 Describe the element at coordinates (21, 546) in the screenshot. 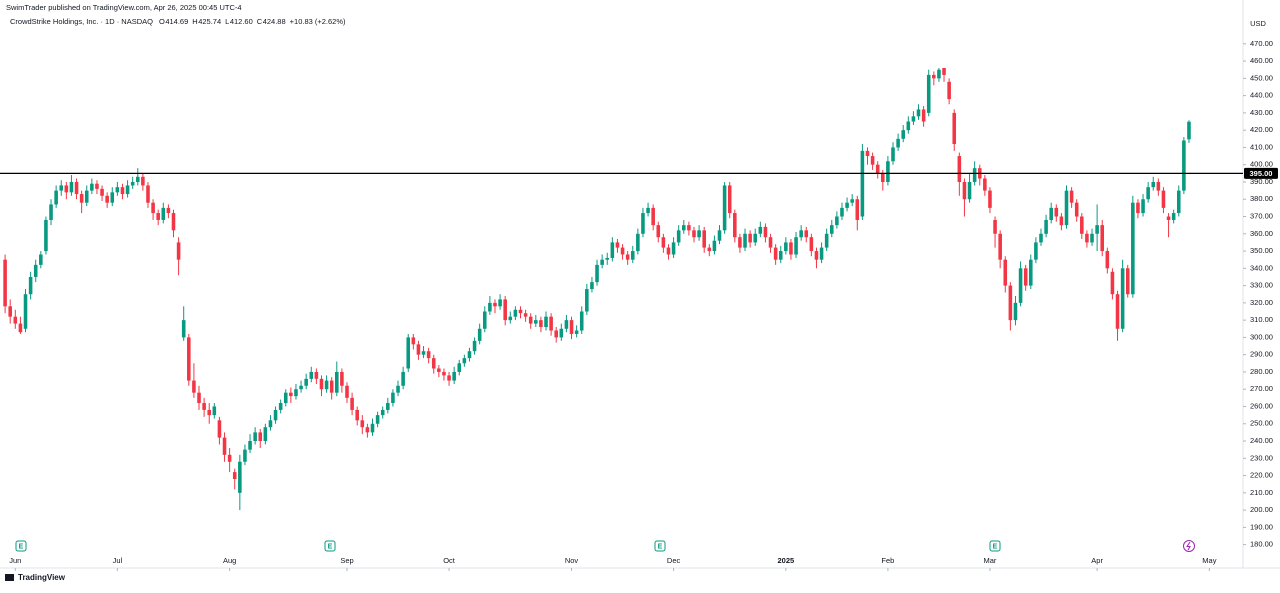

I see `event-label: E` at that location.